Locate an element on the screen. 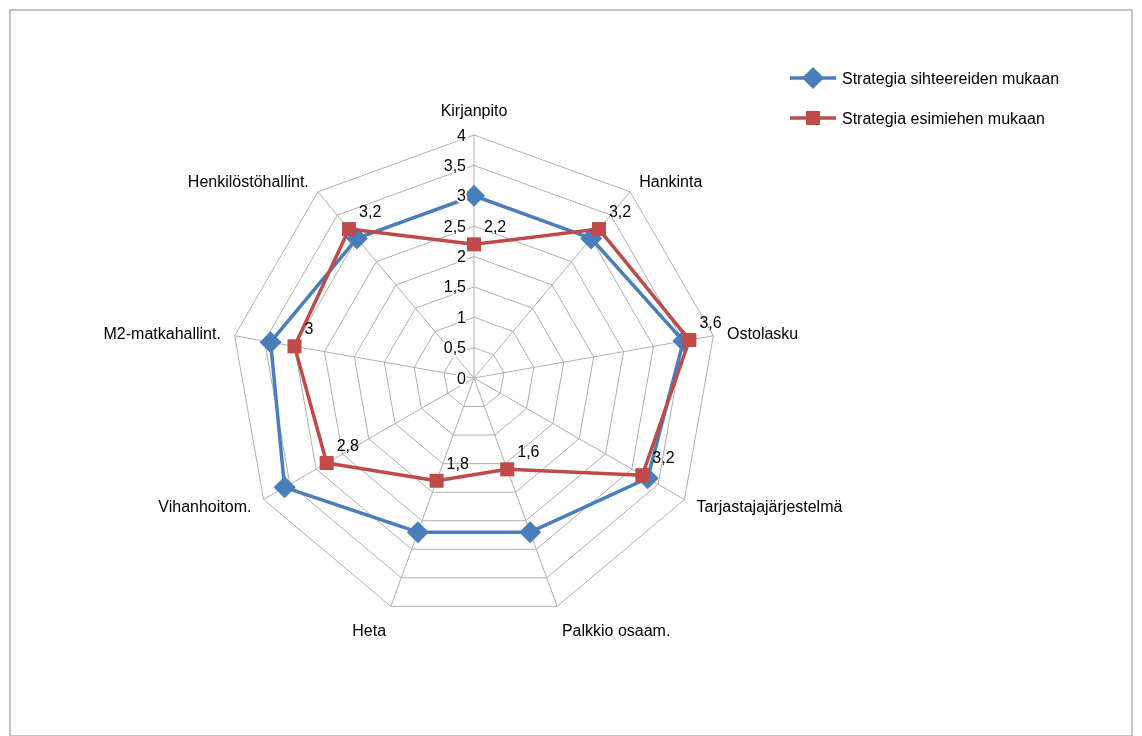  spoke-label: Heta is located at coordinates (369, 630).